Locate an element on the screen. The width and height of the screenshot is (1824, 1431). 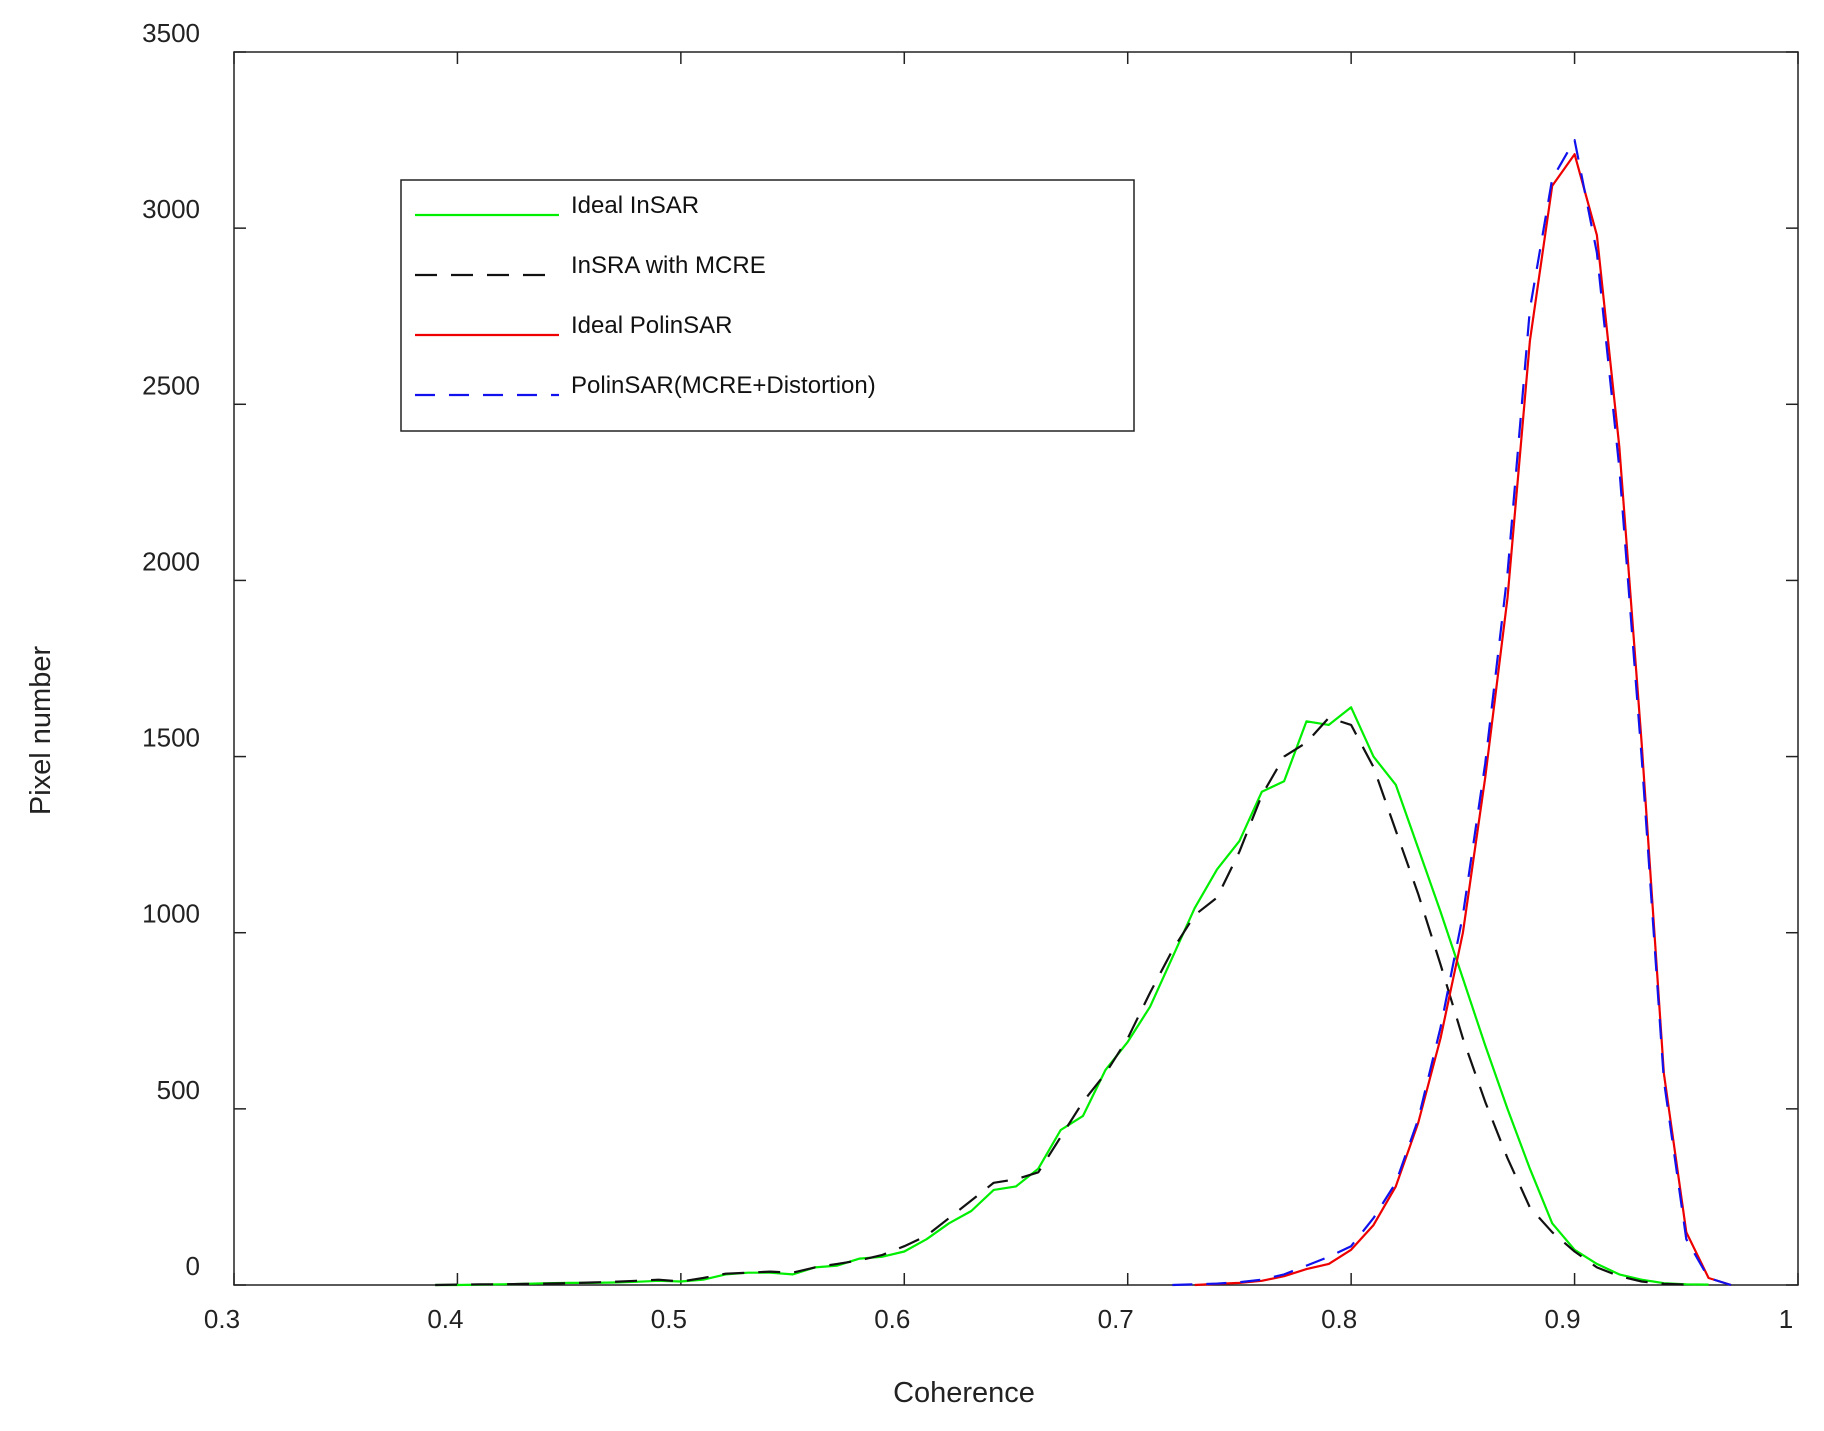
y-tick-label: 500 is located at coordinates (178, 1090).